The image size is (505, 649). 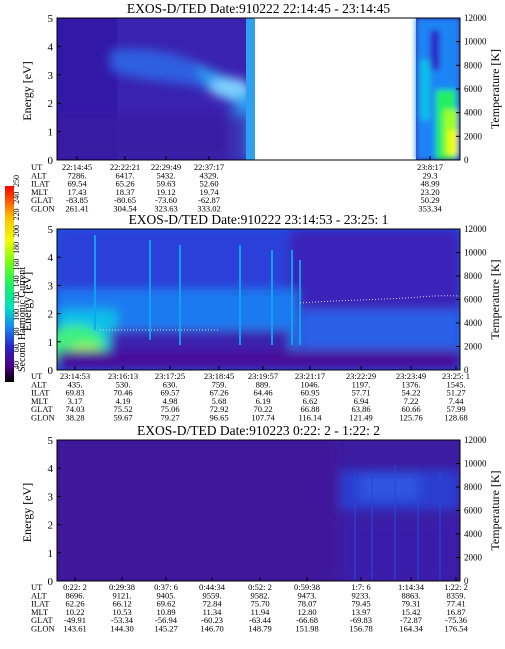 What do you see at coordinates (211, 595) in the screenshot?
I see `table-cell-alt: 9559.` at bounding box center [211, 595].